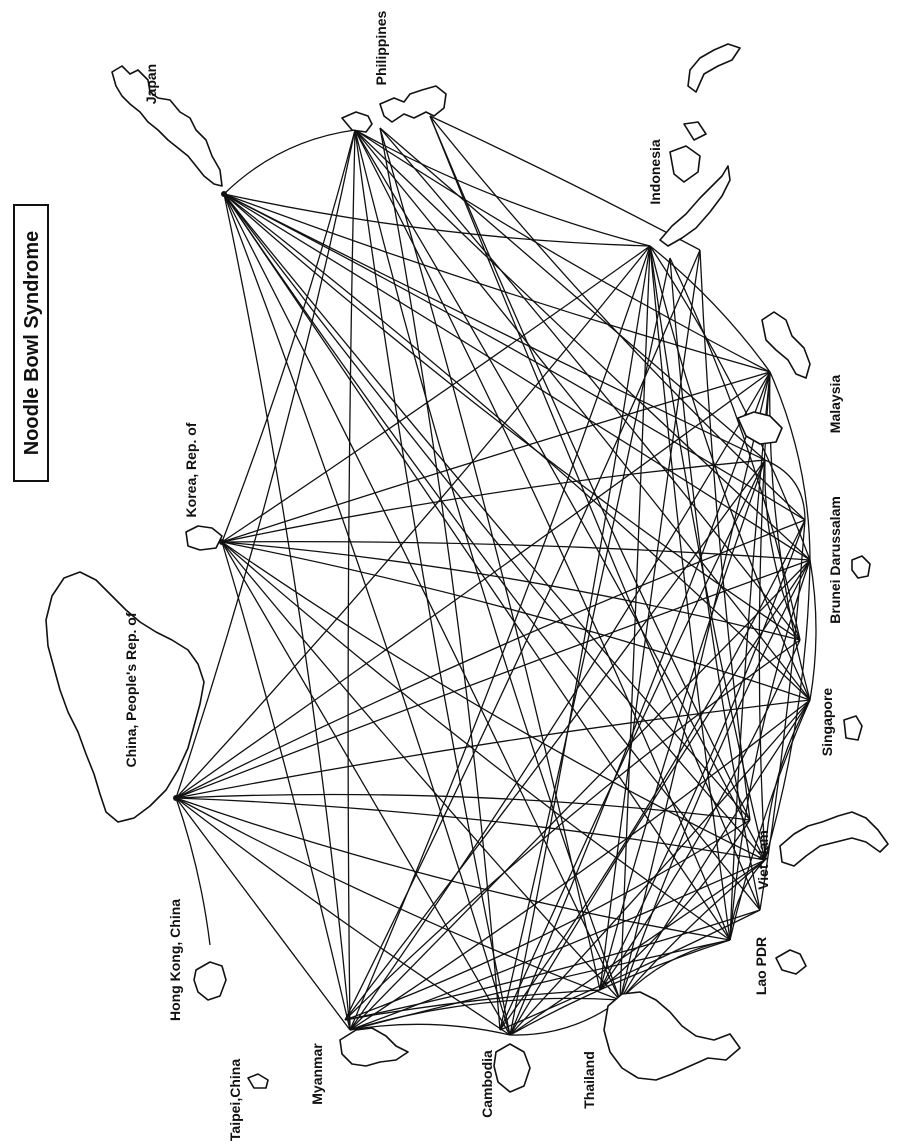 Image resolution: width=897 pixels, height=1144 pixels. What do you see at coordinates (763, 860) in the screenshot?
I see `label-vietnam: Viet Nam` at bounding box center [763, 860].